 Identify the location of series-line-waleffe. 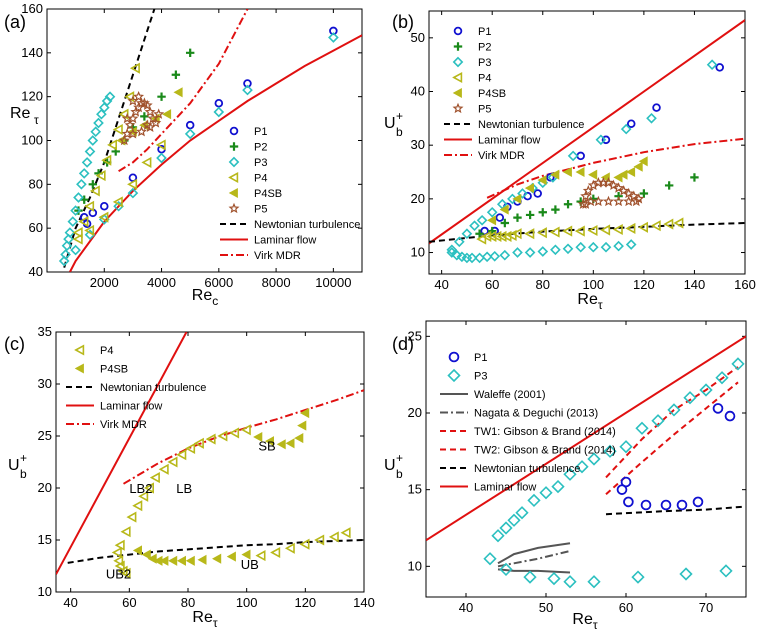
(534, 571).